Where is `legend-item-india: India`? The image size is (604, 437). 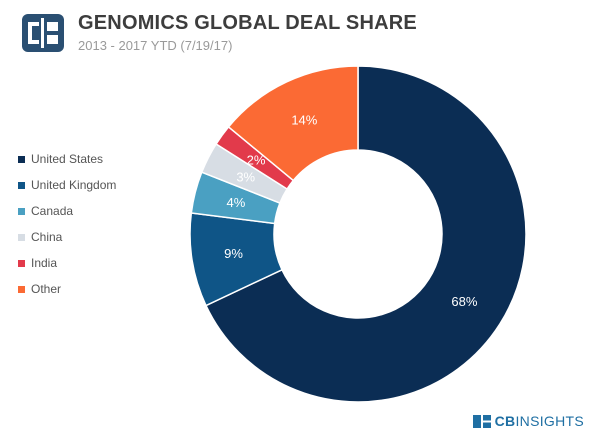
legend-item-india: India is located at coordinates (67, 269).